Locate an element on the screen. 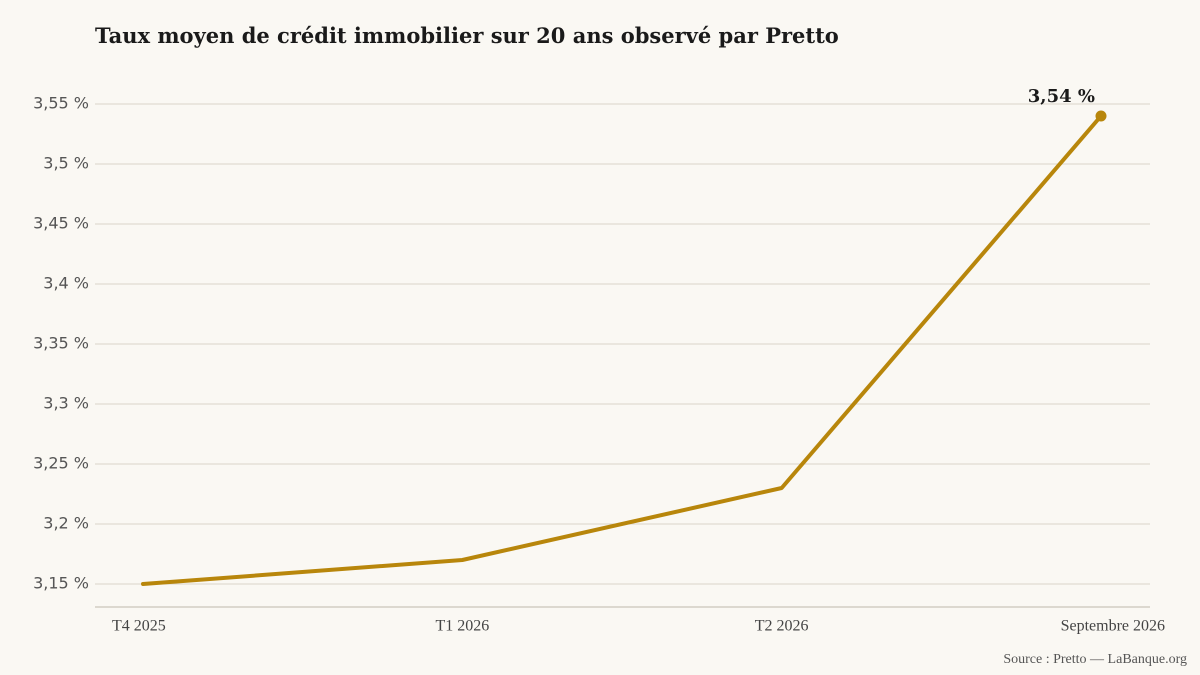 Image resolution: width=1200 pixels, height=675 pixels. y-tick-label: 3,4 % is located at coordinates (66, 283).